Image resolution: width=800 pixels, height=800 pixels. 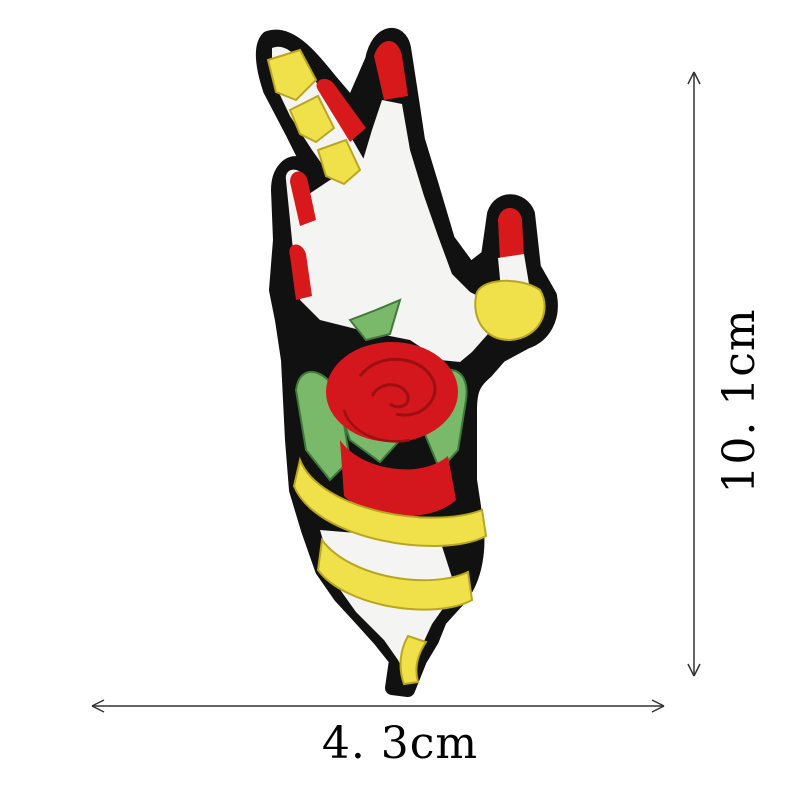 I want to click on nail-middle, so click(x=391, y=70).